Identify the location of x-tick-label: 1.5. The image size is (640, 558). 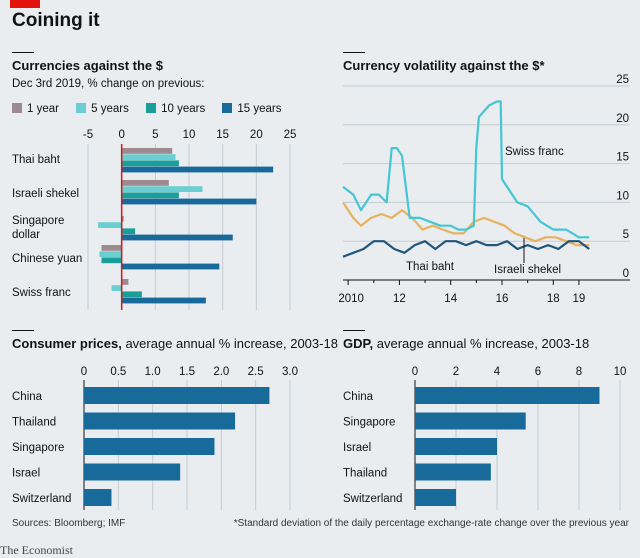
(187, 372).